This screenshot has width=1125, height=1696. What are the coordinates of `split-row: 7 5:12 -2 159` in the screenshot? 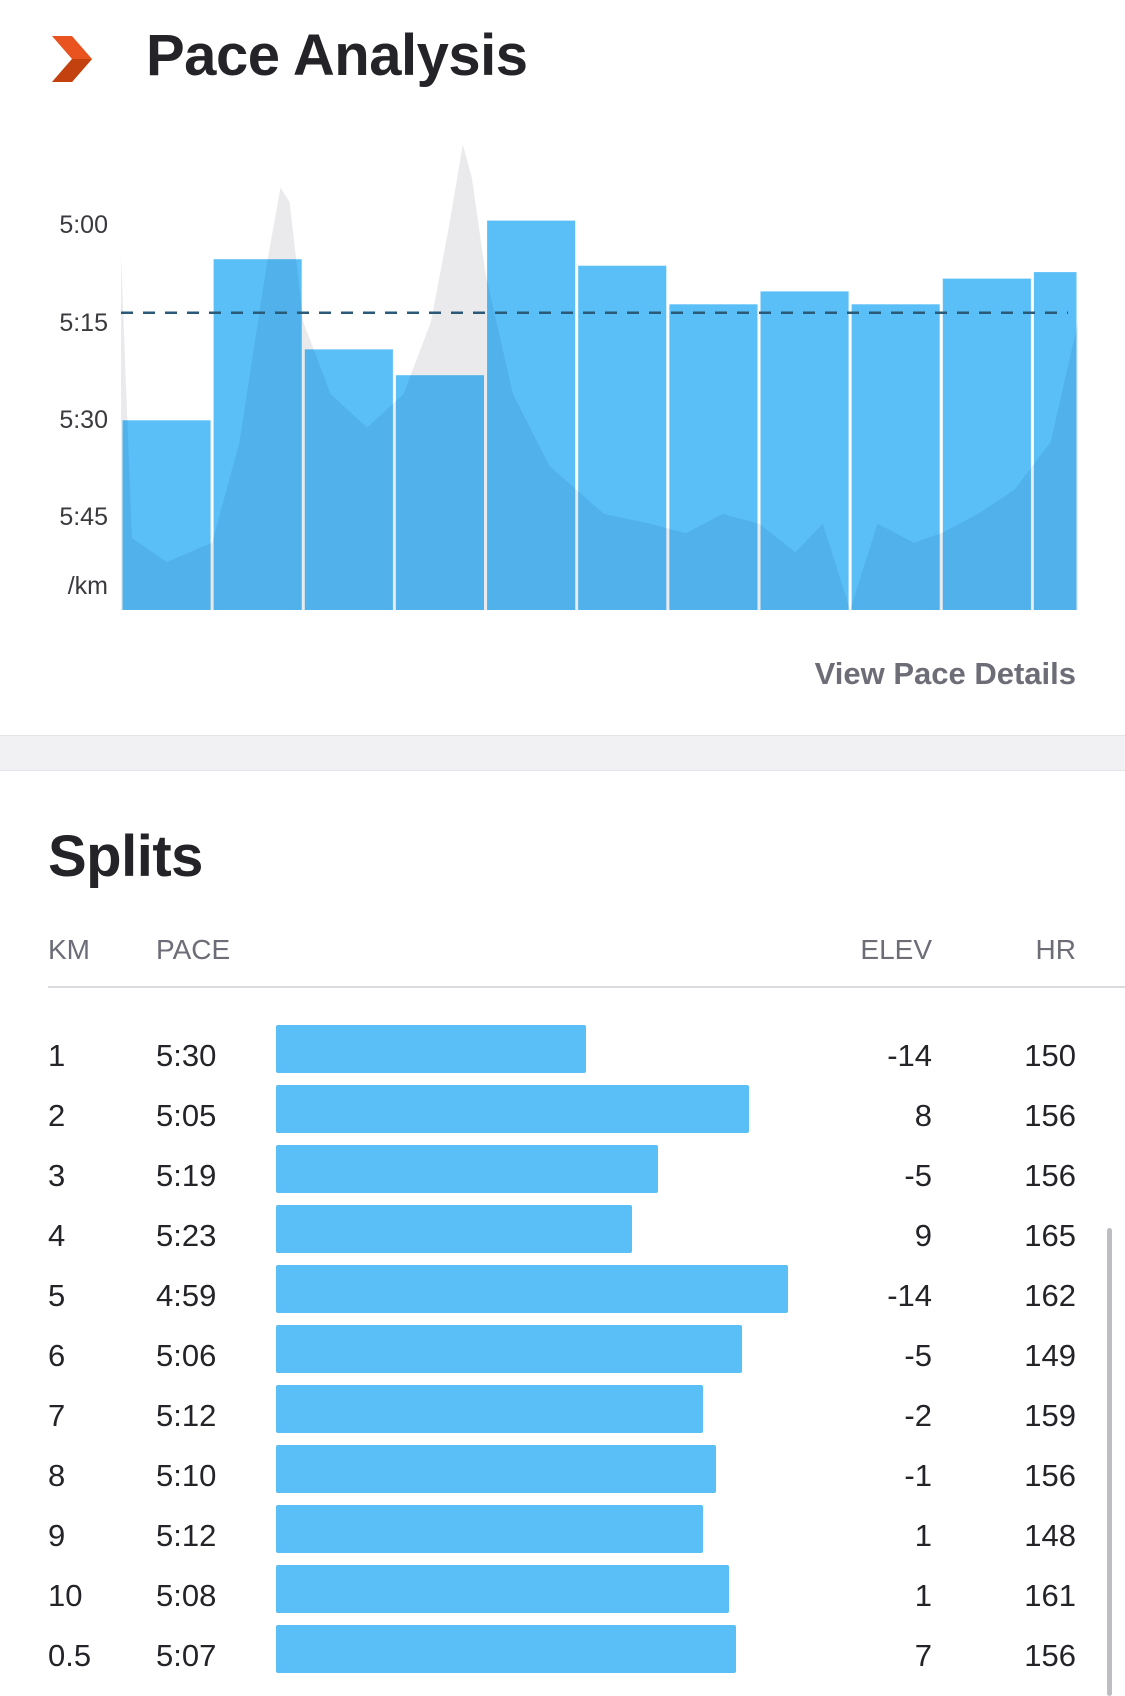 It's located at (562, 1415).